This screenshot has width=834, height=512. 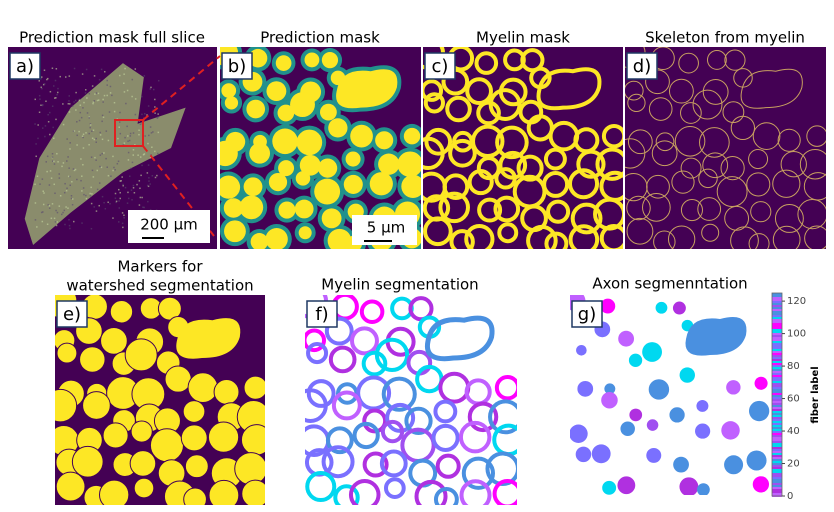 I want to click on panel-letter: g), so click(x=587, y=314).